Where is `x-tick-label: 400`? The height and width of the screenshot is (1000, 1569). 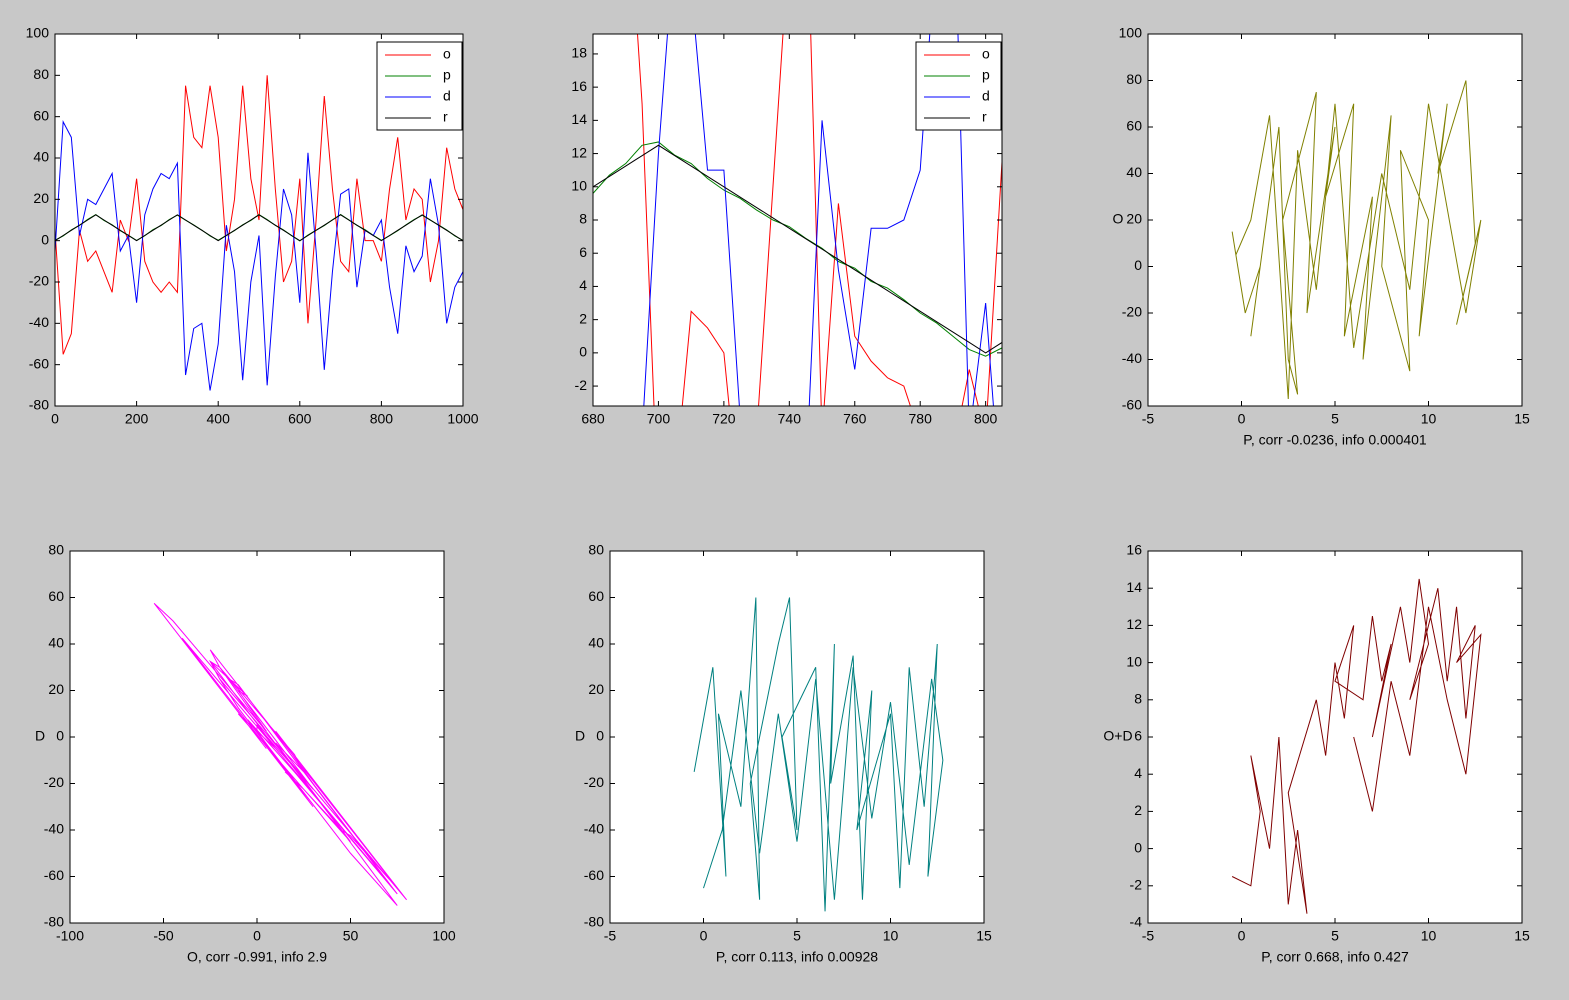
x-tick-label: 400 is located at coordinates (219, 419).